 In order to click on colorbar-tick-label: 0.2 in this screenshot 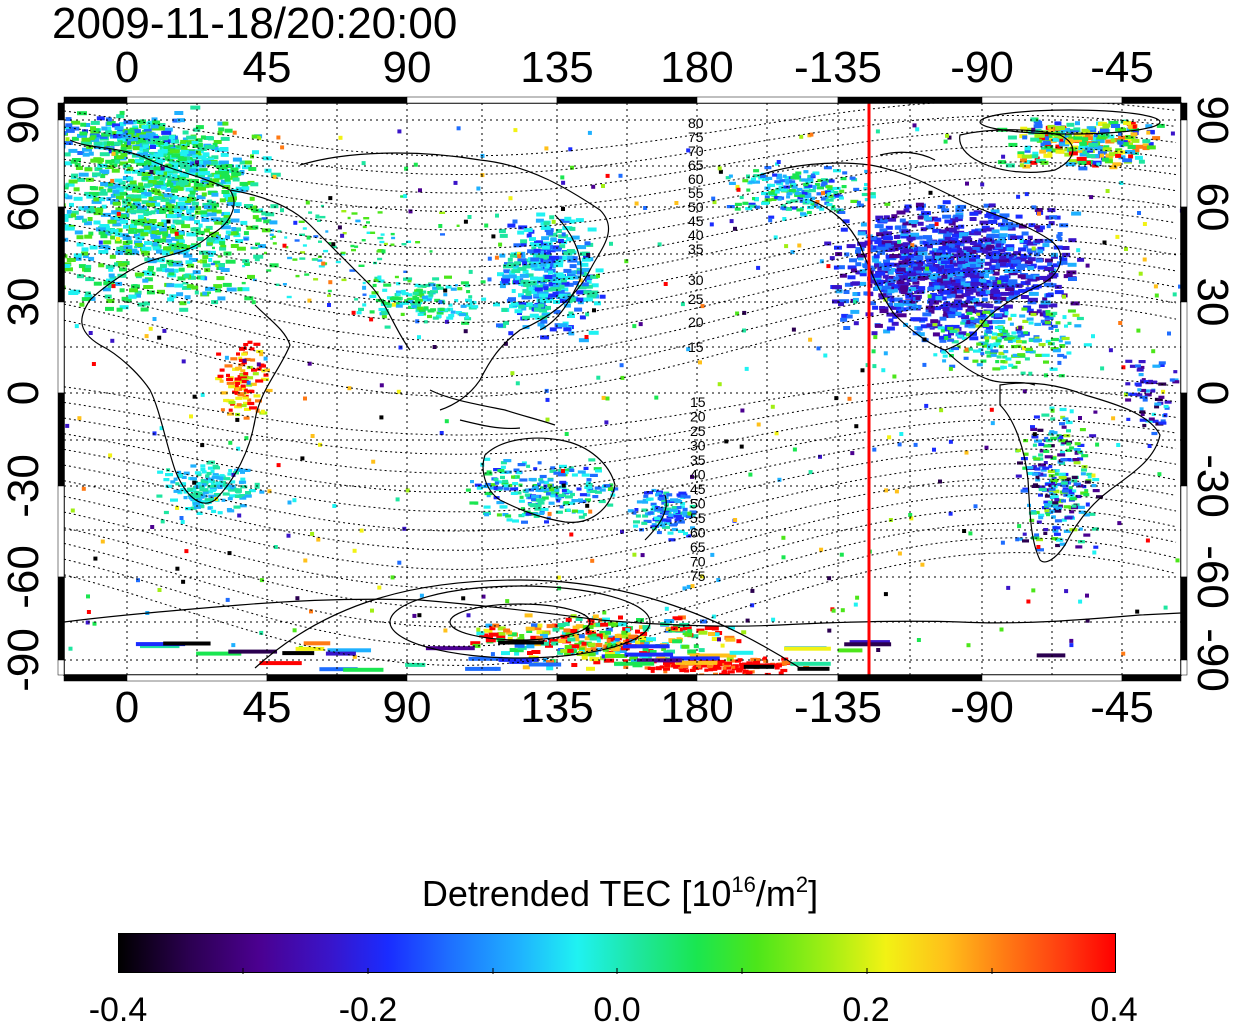, I will do `click(865, 1010)`.